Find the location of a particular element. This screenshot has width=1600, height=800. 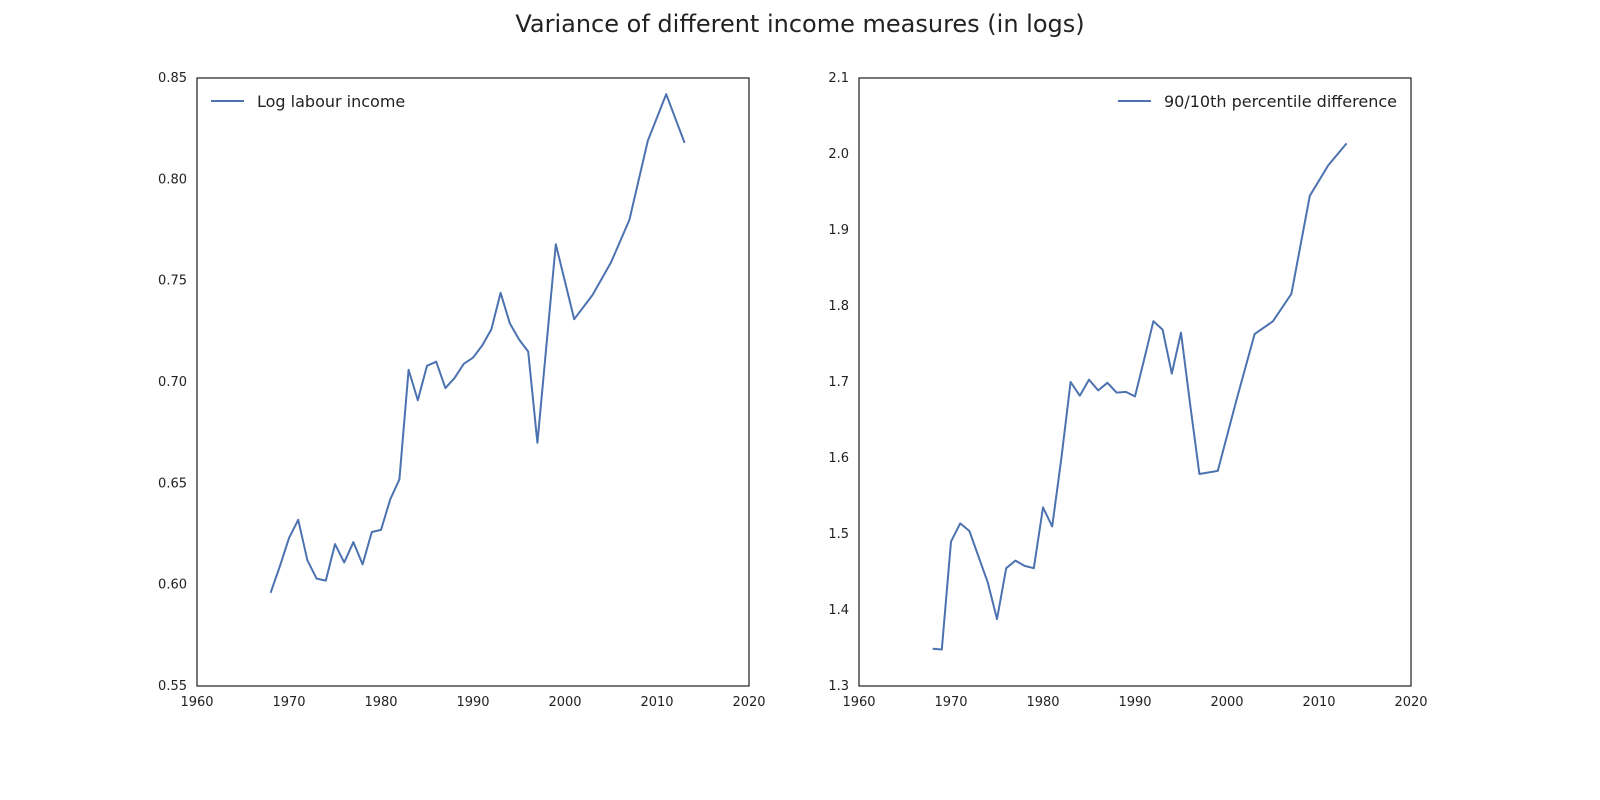

left-y-tick-label: 0.75 is located at coordinates (172, 281).